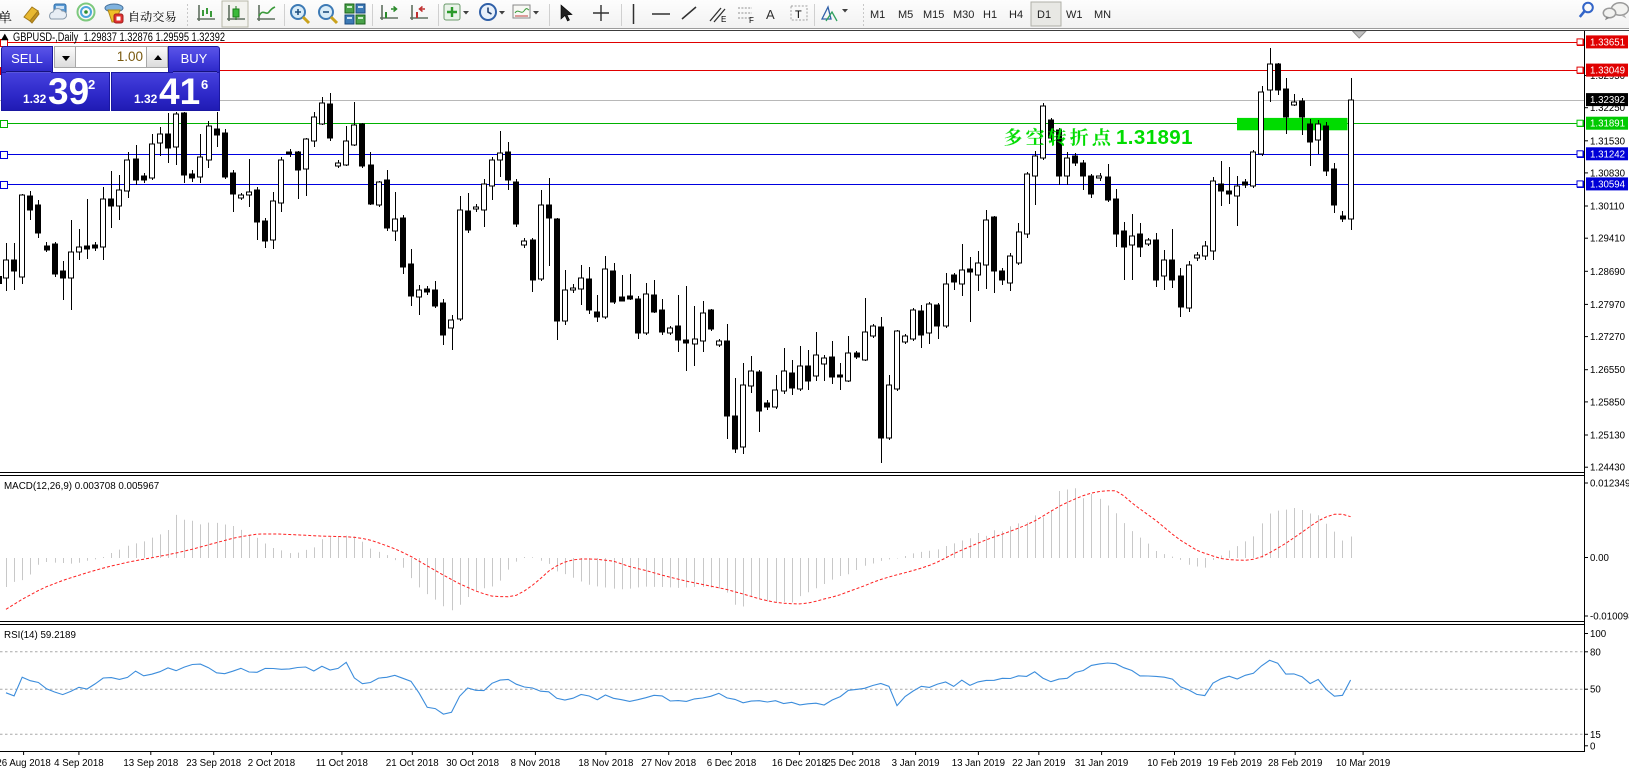  Describe the element at coordinates (1609, 484) in the screenshot. I see `svg-text: 0.012349` at that location.